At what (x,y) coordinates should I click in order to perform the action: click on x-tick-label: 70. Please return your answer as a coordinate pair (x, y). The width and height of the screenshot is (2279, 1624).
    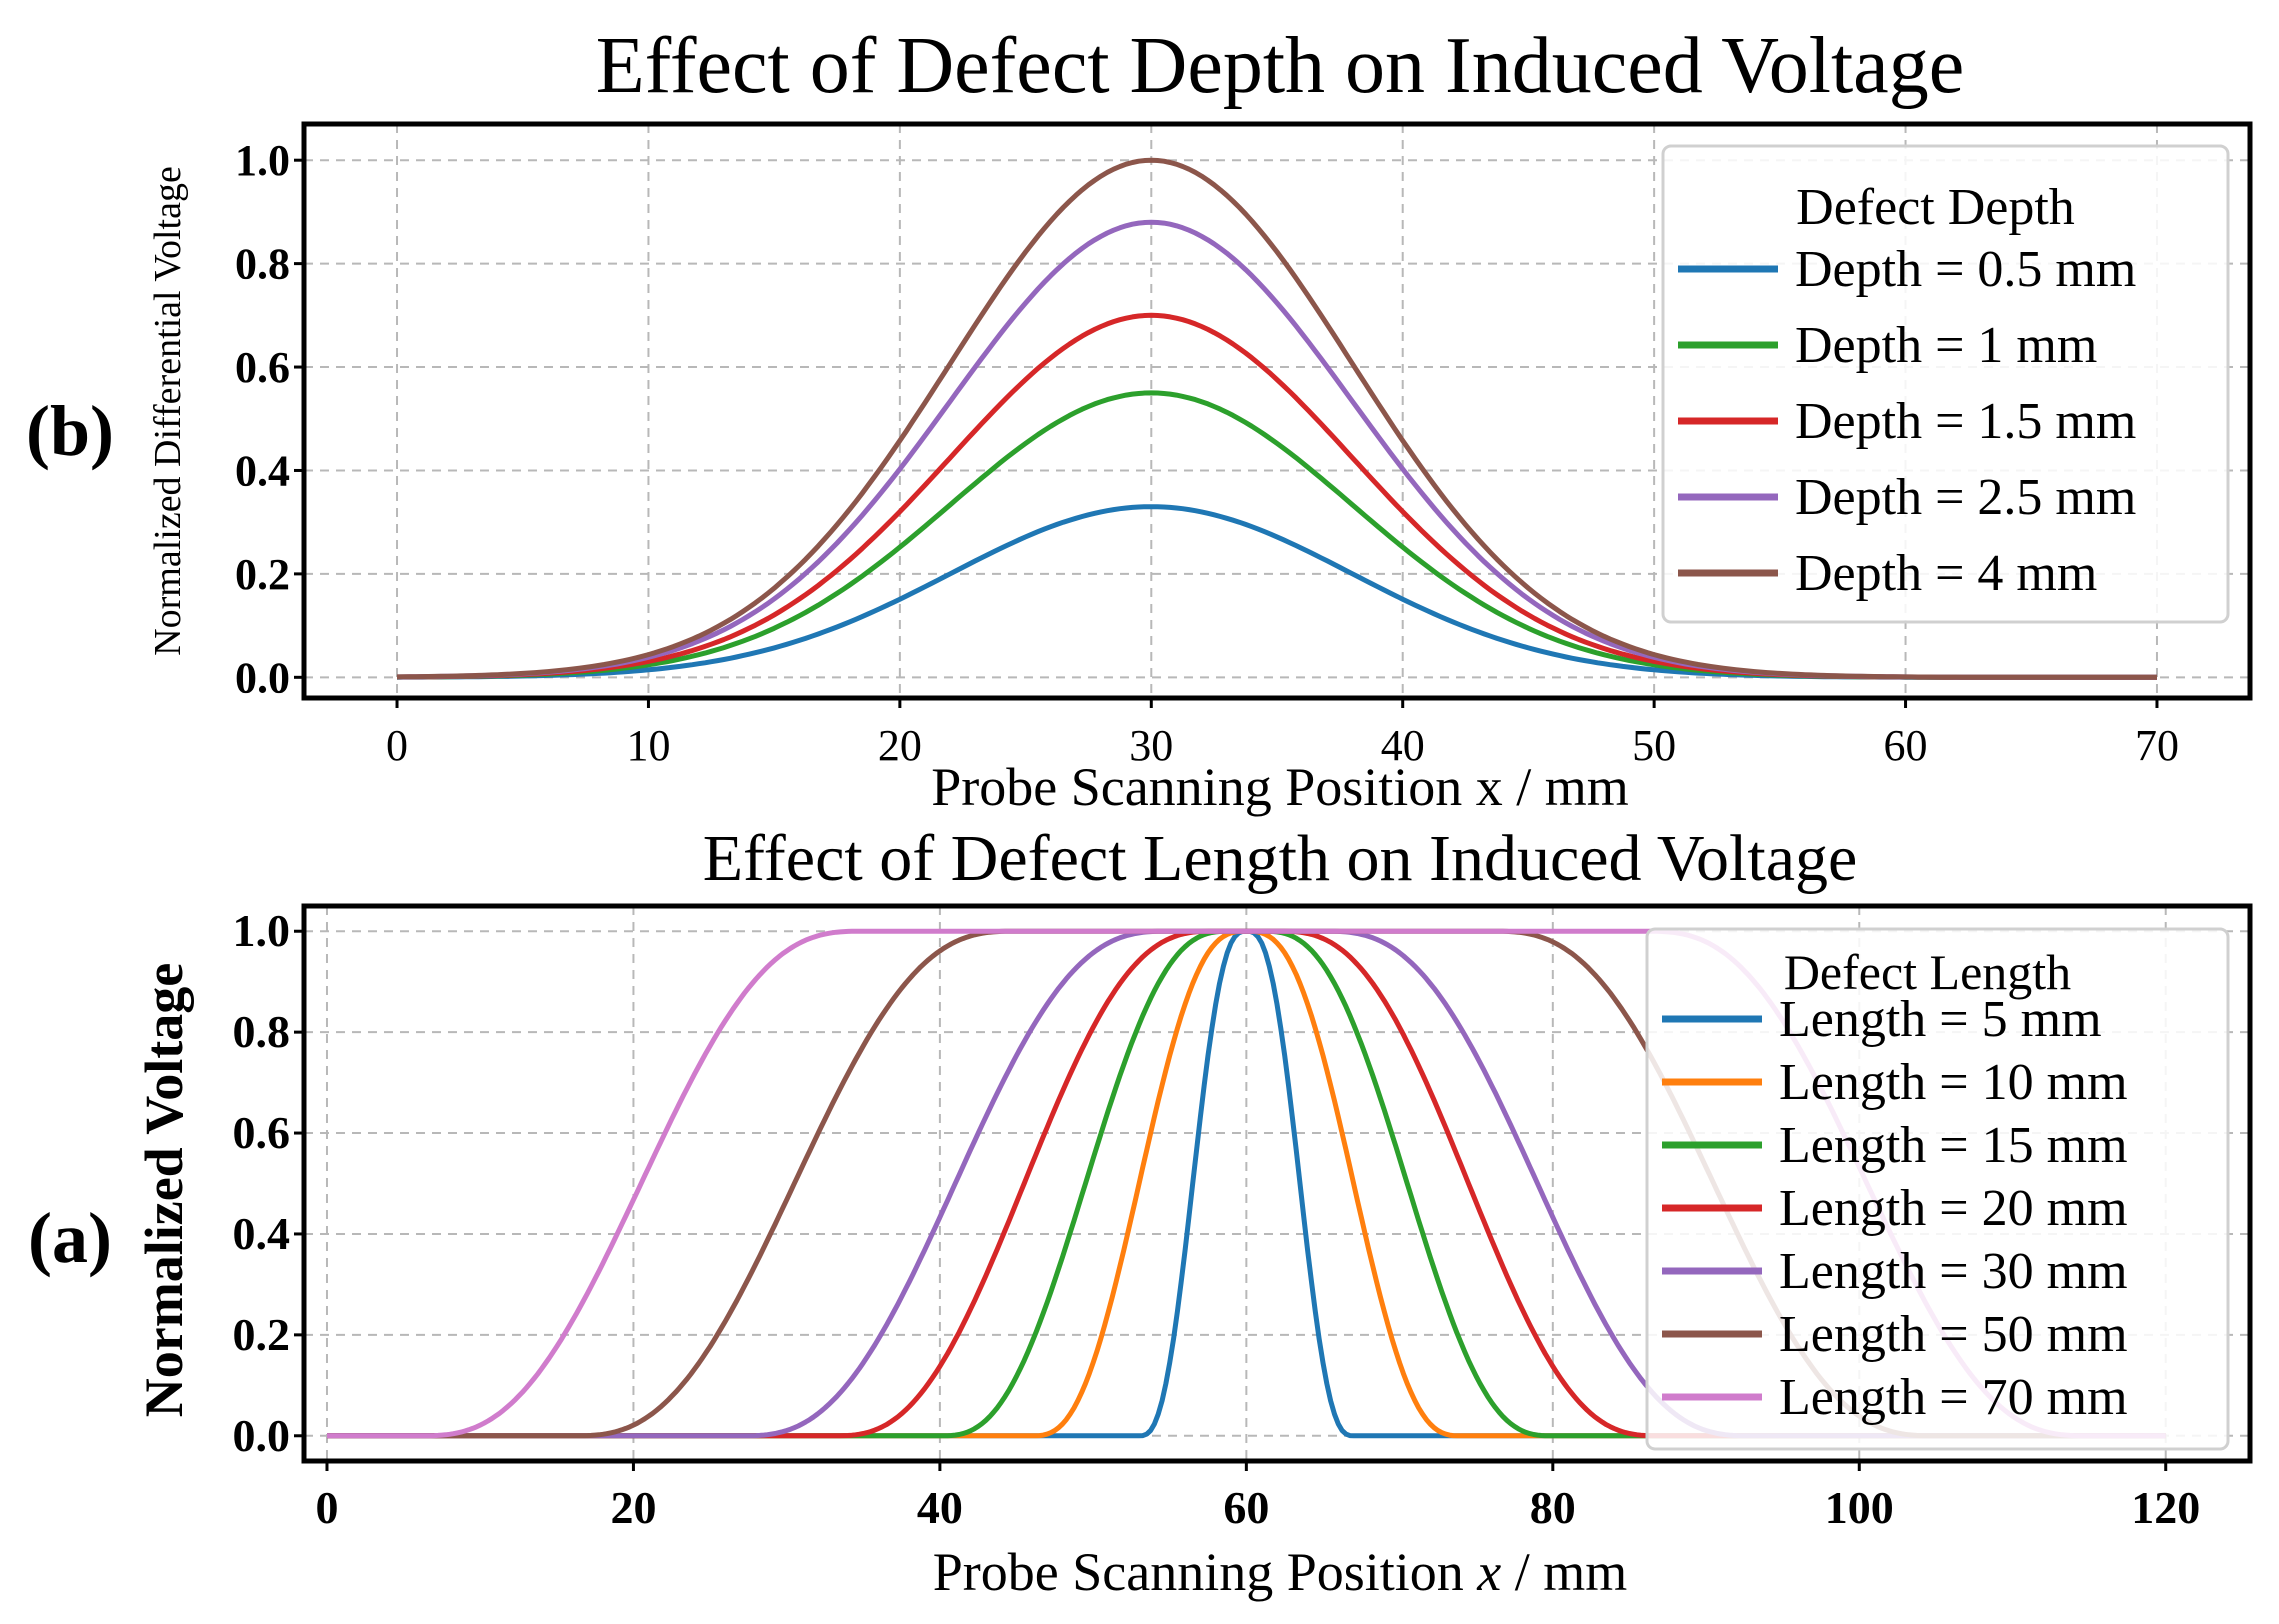
    Looking at the image, I should click on (2157, 745).